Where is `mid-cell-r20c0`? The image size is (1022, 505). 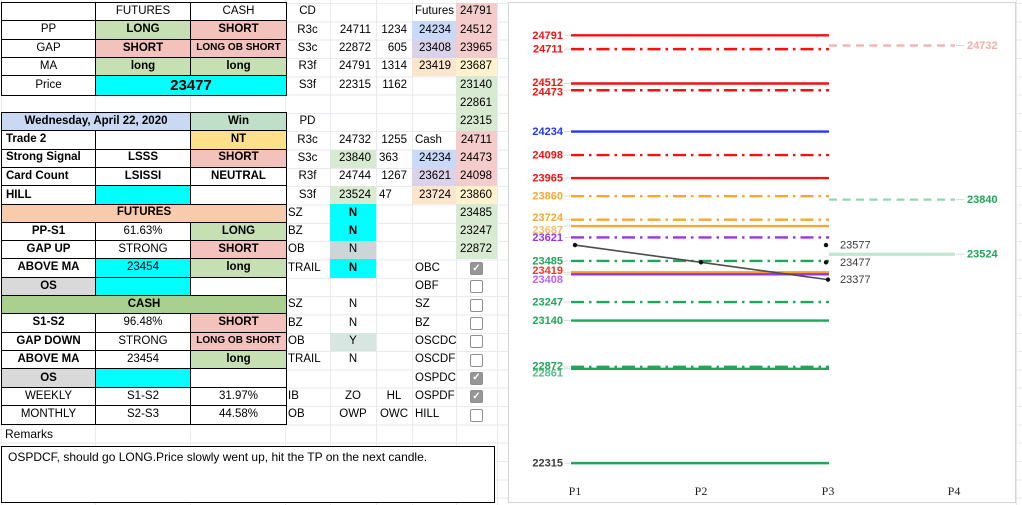
mid-cell-r20c0 is located at coordinates (307, 378).